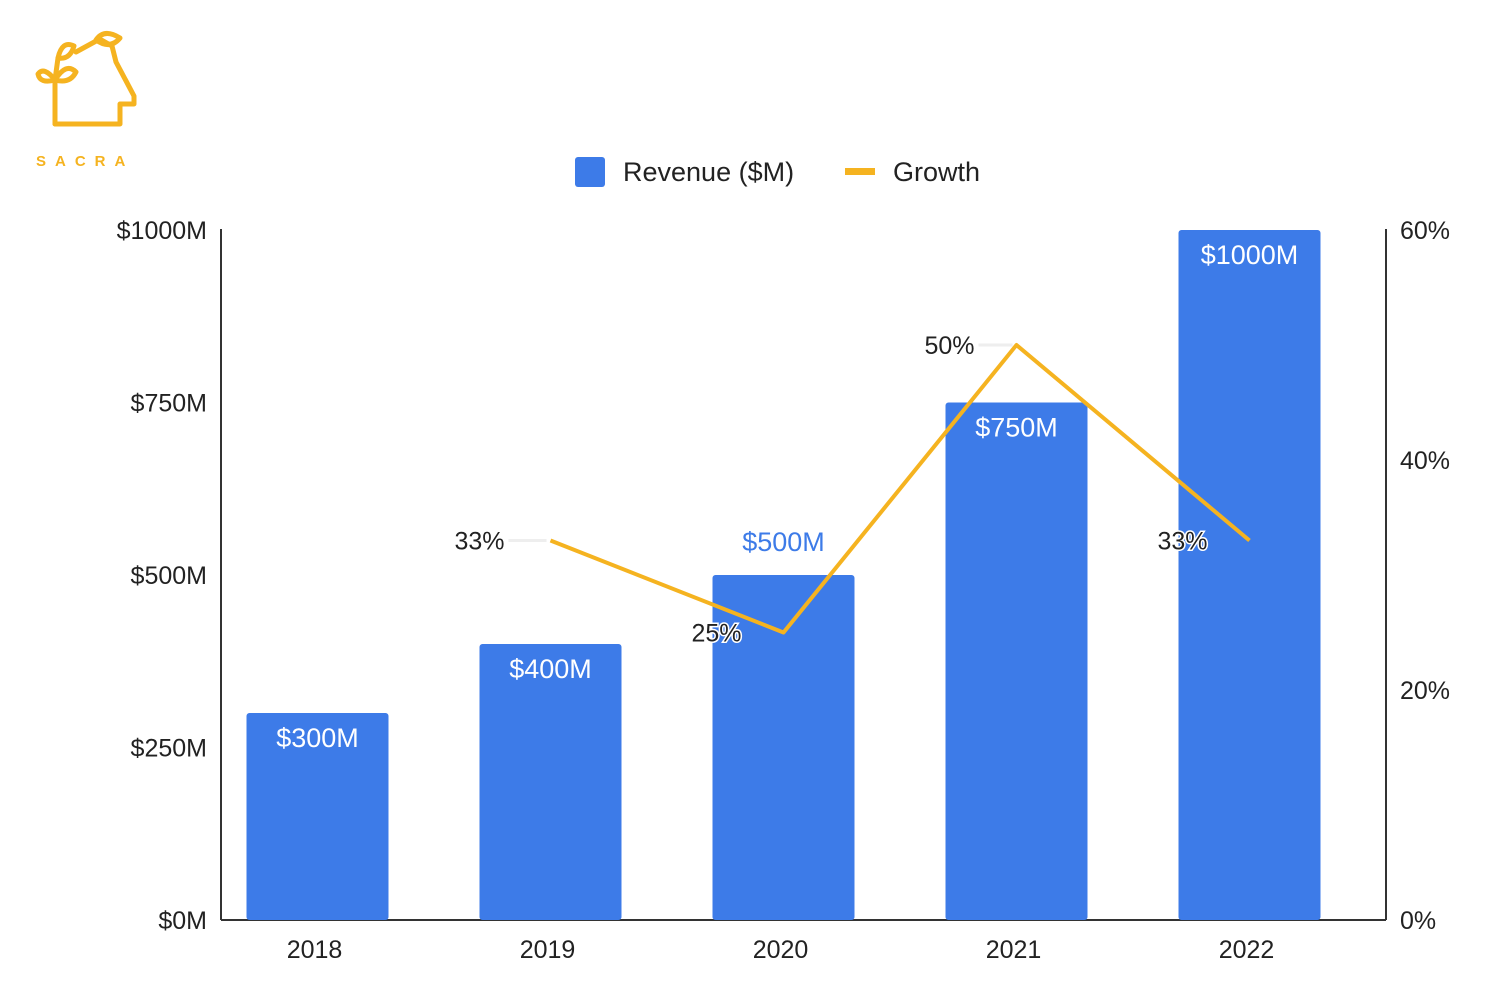 This screenshot has width=1490, height=990. What do you see at coordinates (550, 669) in the screenshot?
I see `bar-label-2019: $400M` at bounding box center [550, 669].